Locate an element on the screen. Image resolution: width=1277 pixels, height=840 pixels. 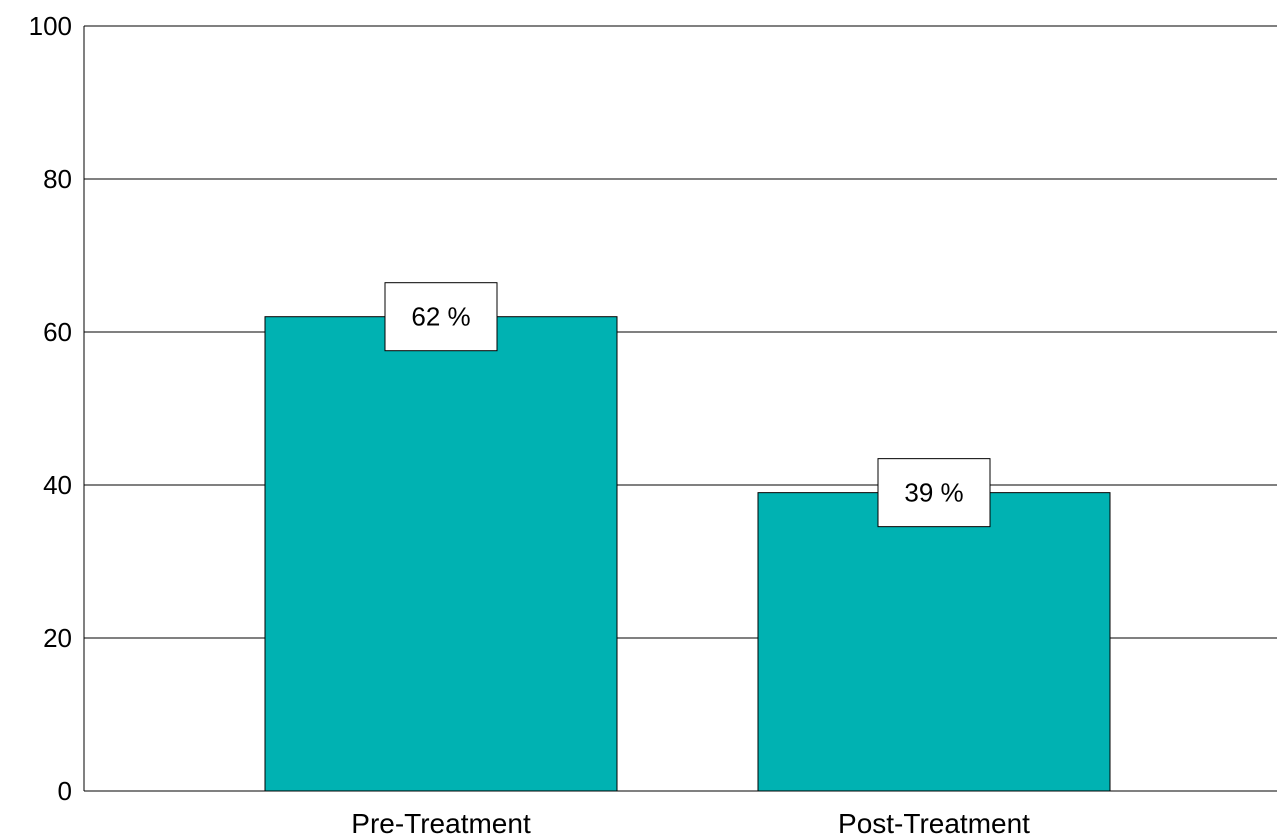
data-label-1: 39 % is located at coordinates (933, 493).